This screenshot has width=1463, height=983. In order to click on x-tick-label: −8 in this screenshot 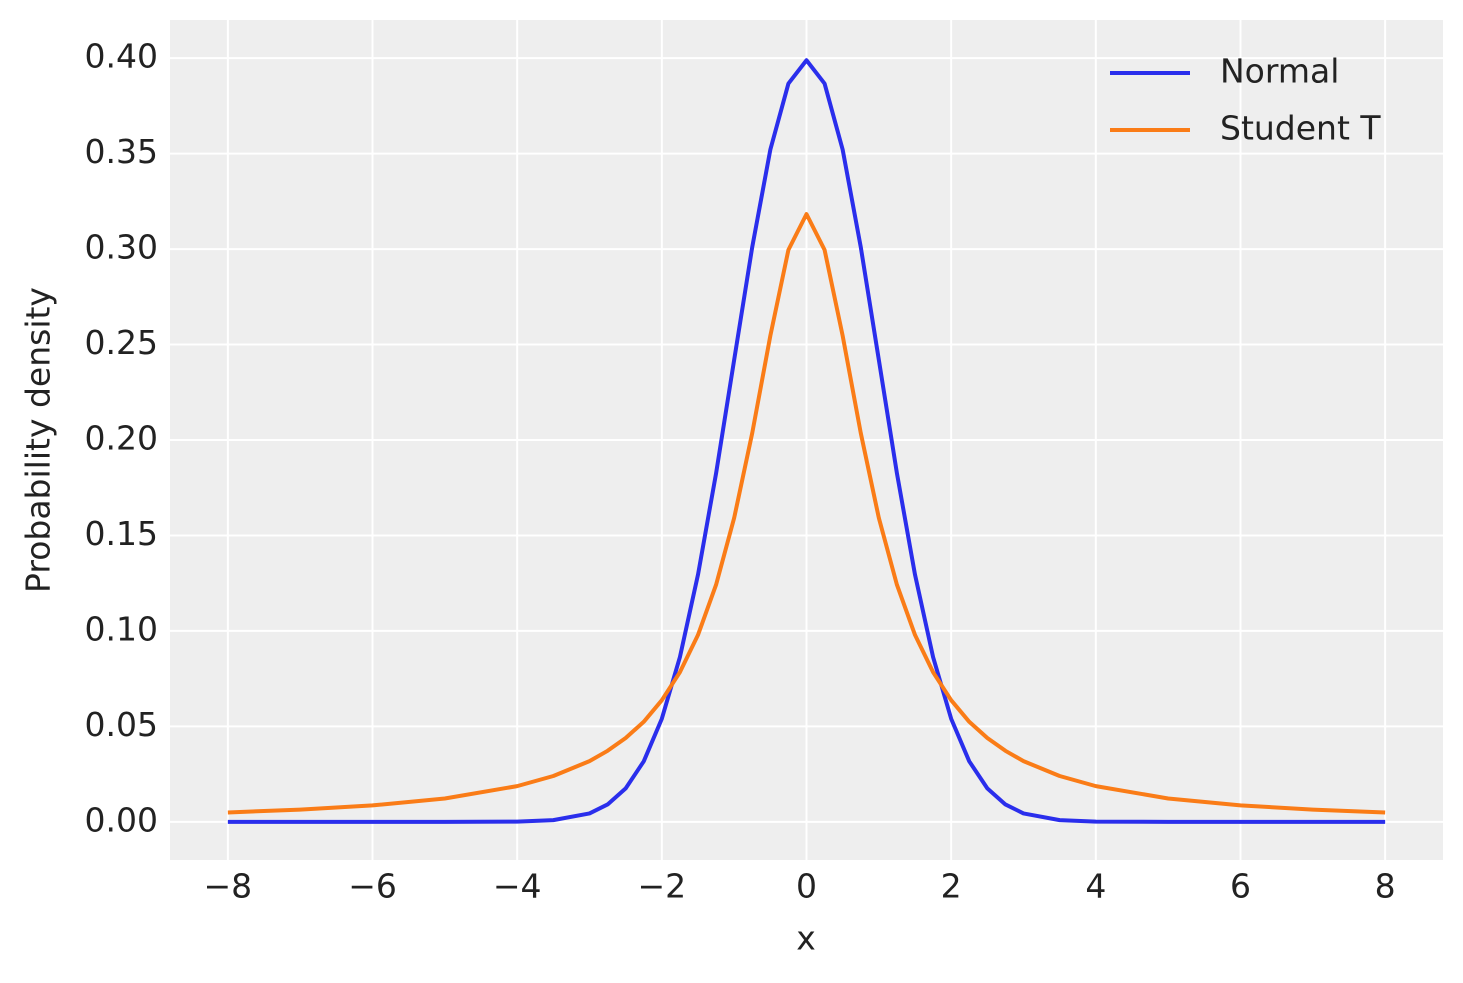, I will do `click(228, 886)`.